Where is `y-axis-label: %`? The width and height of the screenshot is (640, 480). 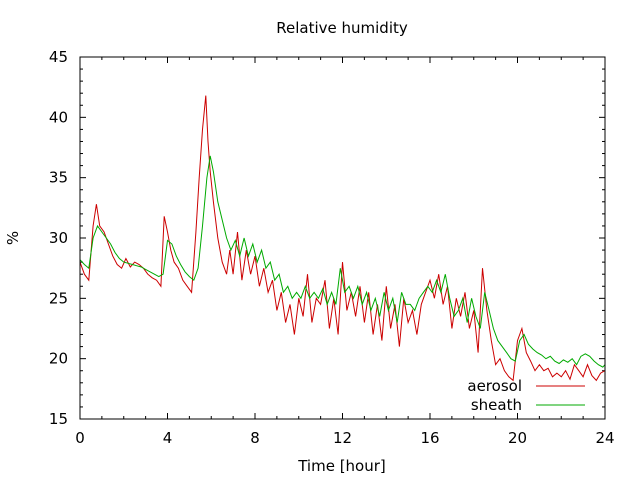
y-axis-label: % is located at coordinates (13, 238).